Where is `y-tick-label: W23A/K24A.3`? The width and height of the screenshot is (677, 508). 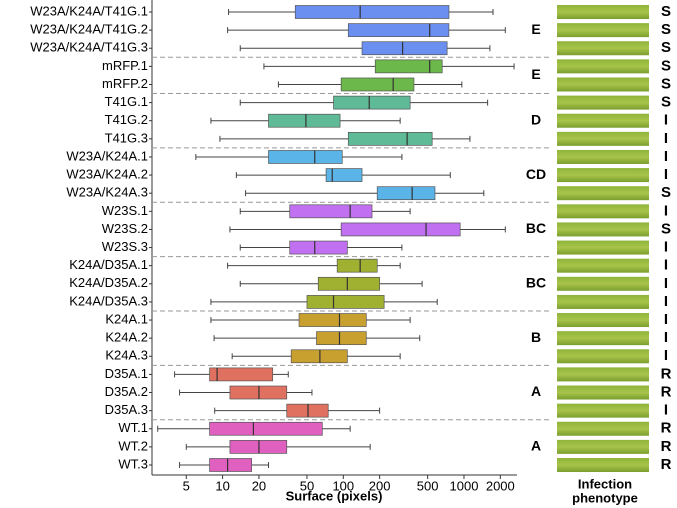 y-tick-label: W23A/K24A.3 is located at coordinates (107, 192).